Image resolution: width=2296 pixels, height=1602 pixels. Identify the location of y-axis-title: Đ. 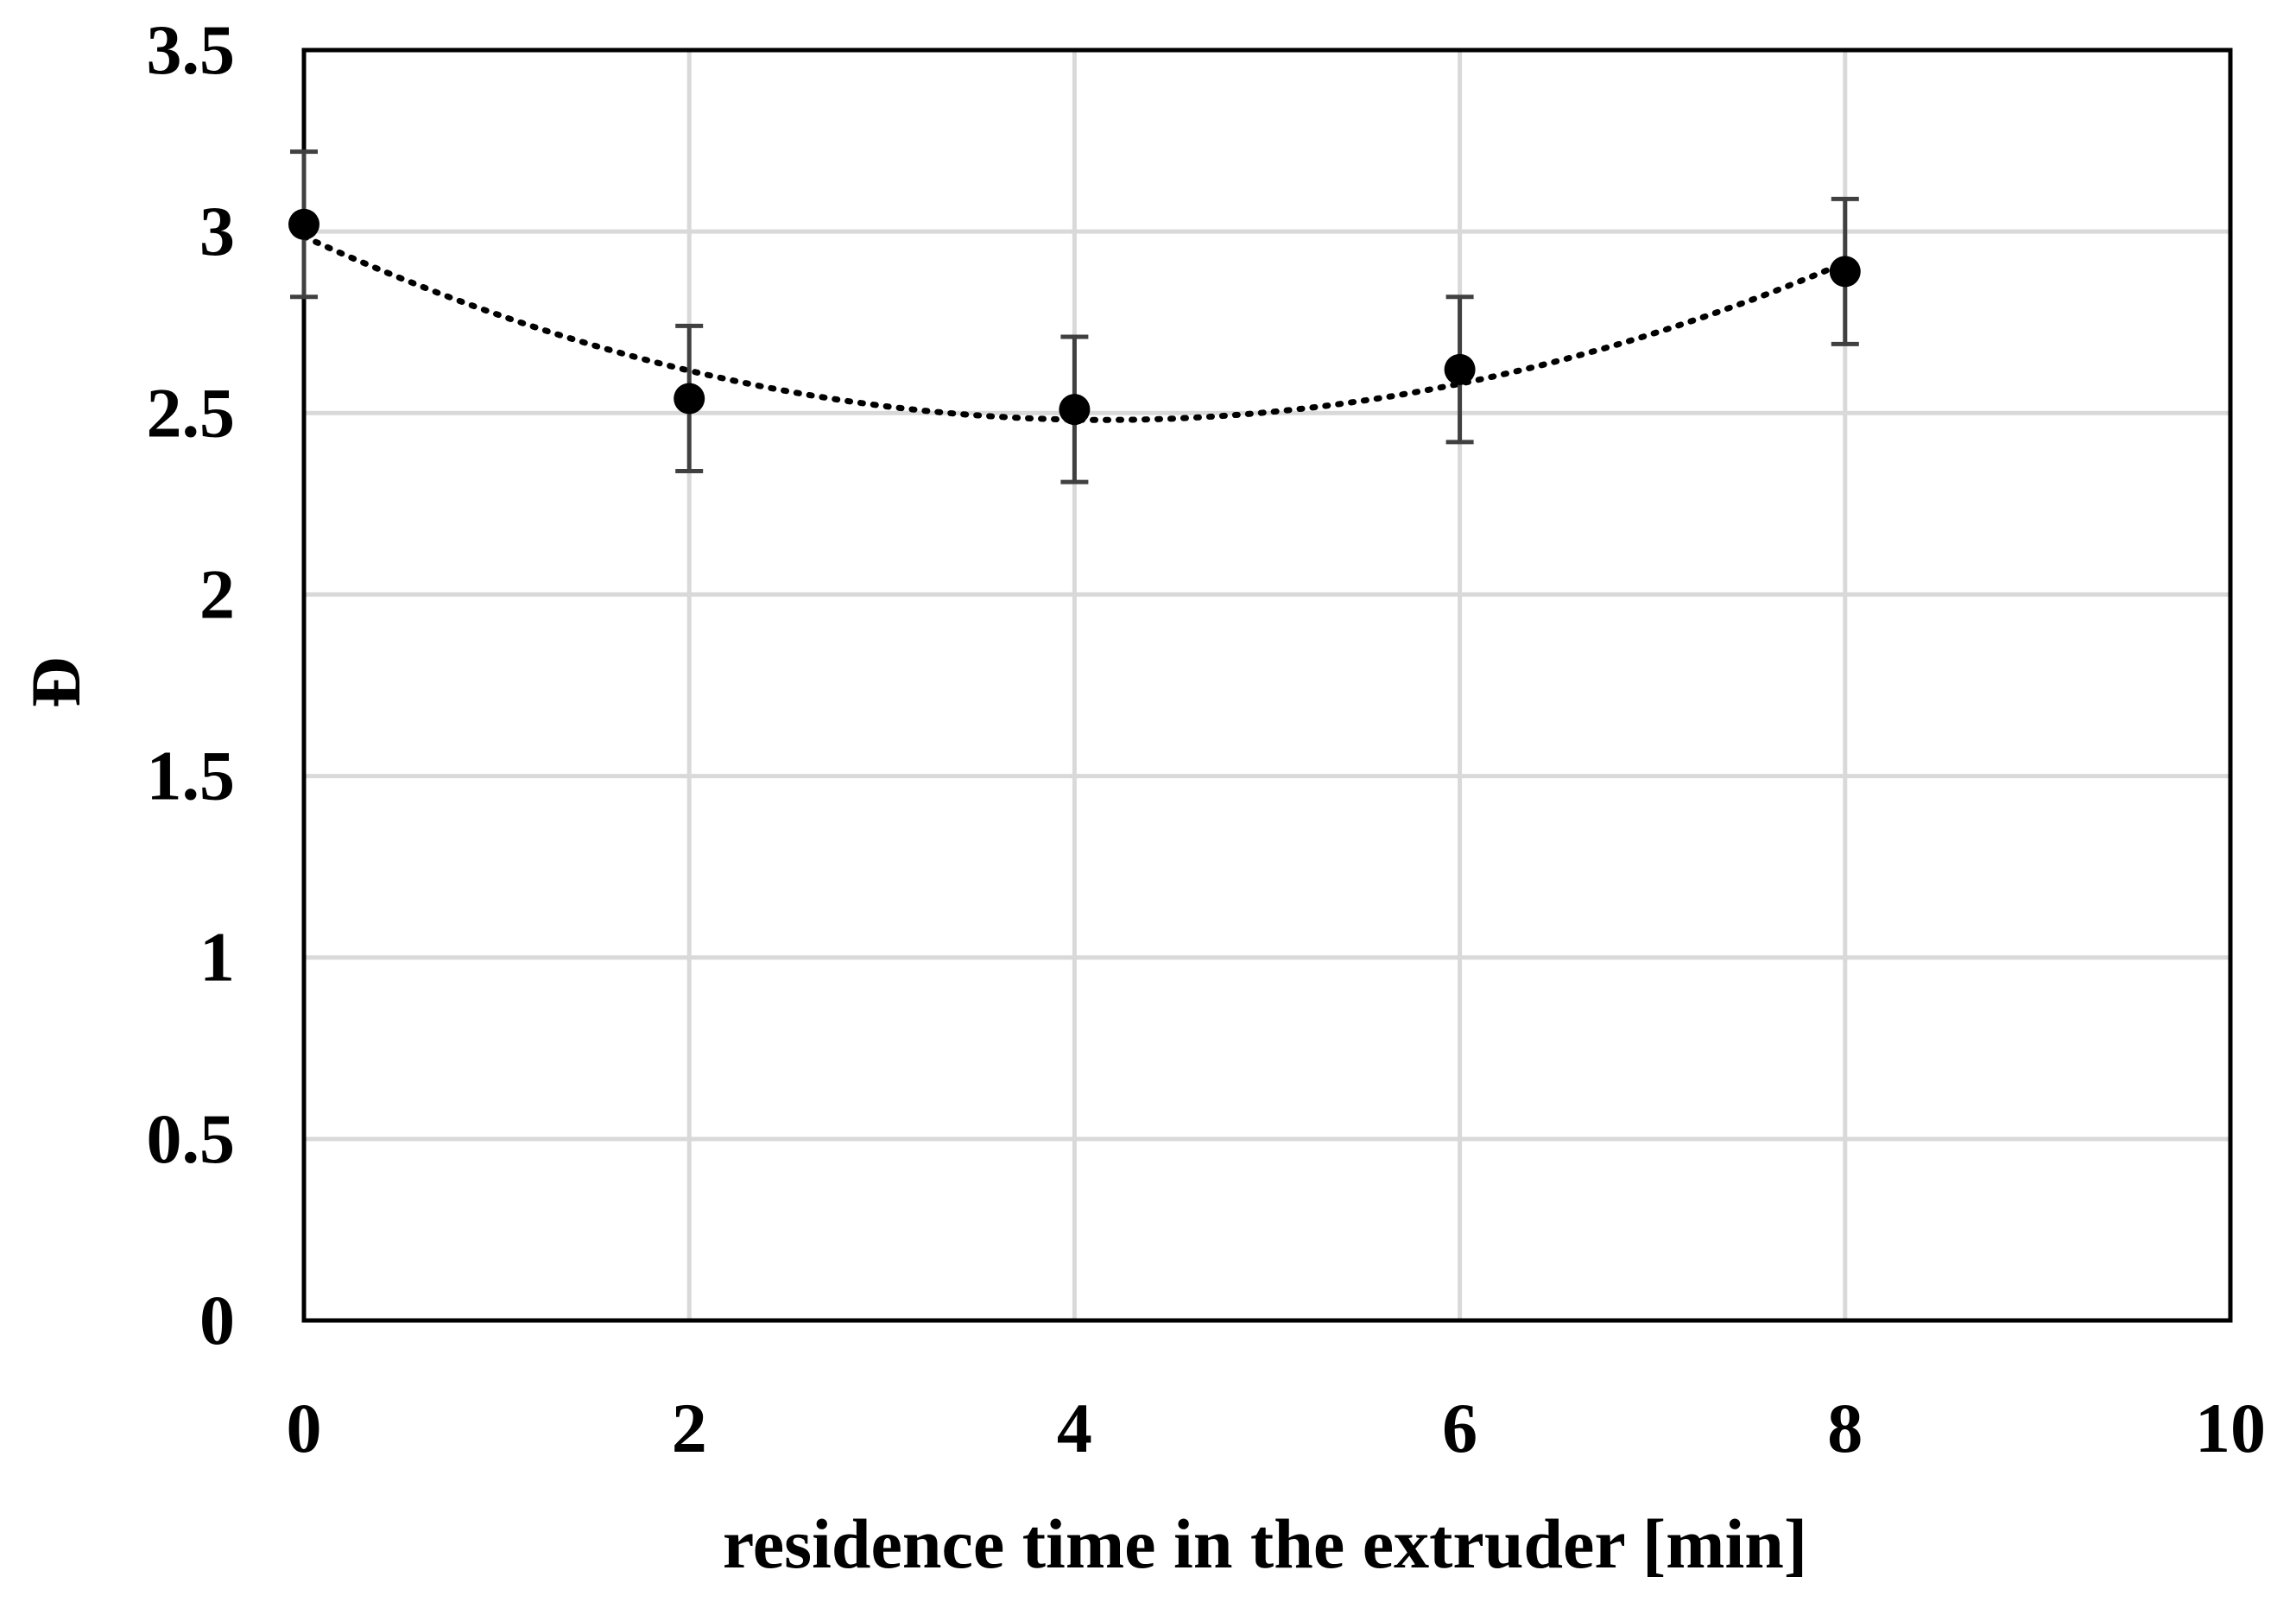
(55, 682).